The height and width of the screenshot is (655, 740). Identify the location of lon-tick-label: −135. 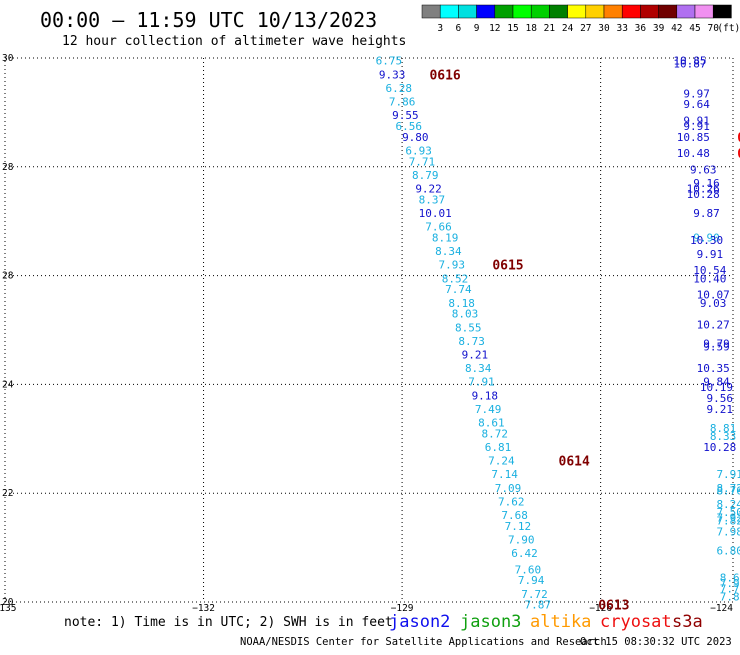
(8, 608).